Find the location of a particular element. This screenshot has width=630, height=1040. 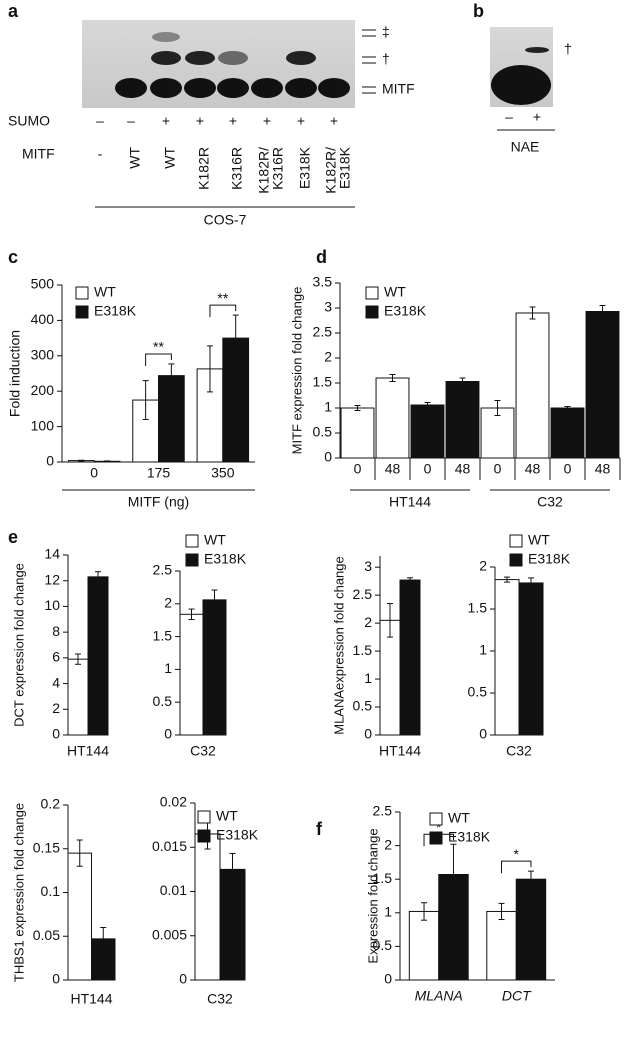

y-tick-label: 100 is located at coordinates (43, 425).